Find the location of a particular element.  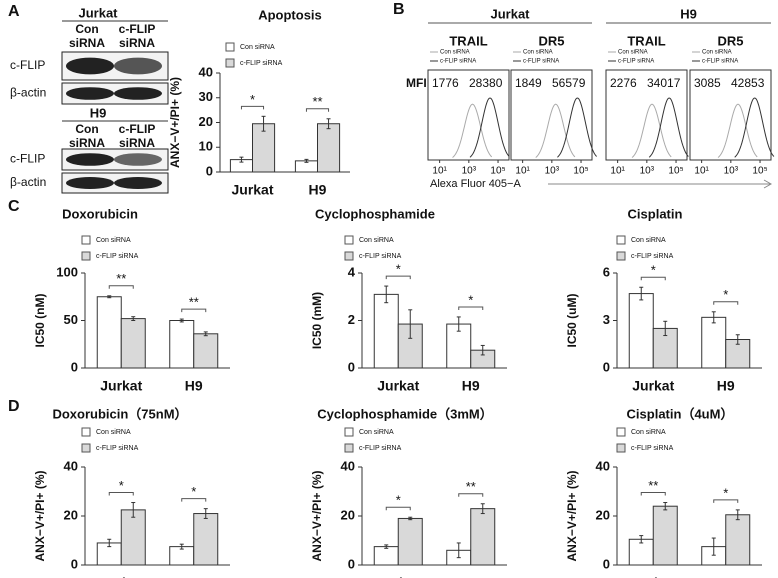

significance-label: ** is located at coordinates (317, 101).